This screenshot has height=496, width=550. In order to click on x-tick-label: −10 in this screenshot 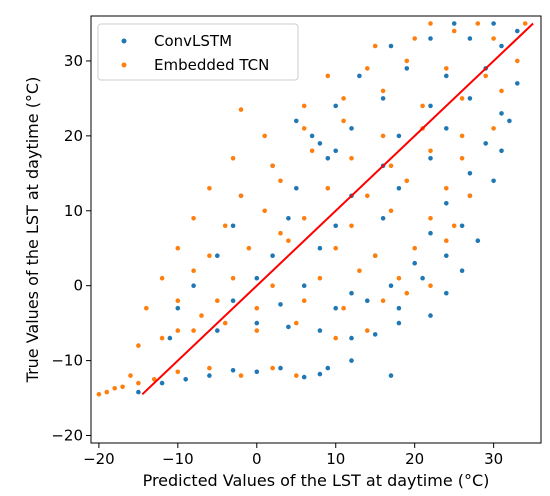, I will do `click(178, 459)`.